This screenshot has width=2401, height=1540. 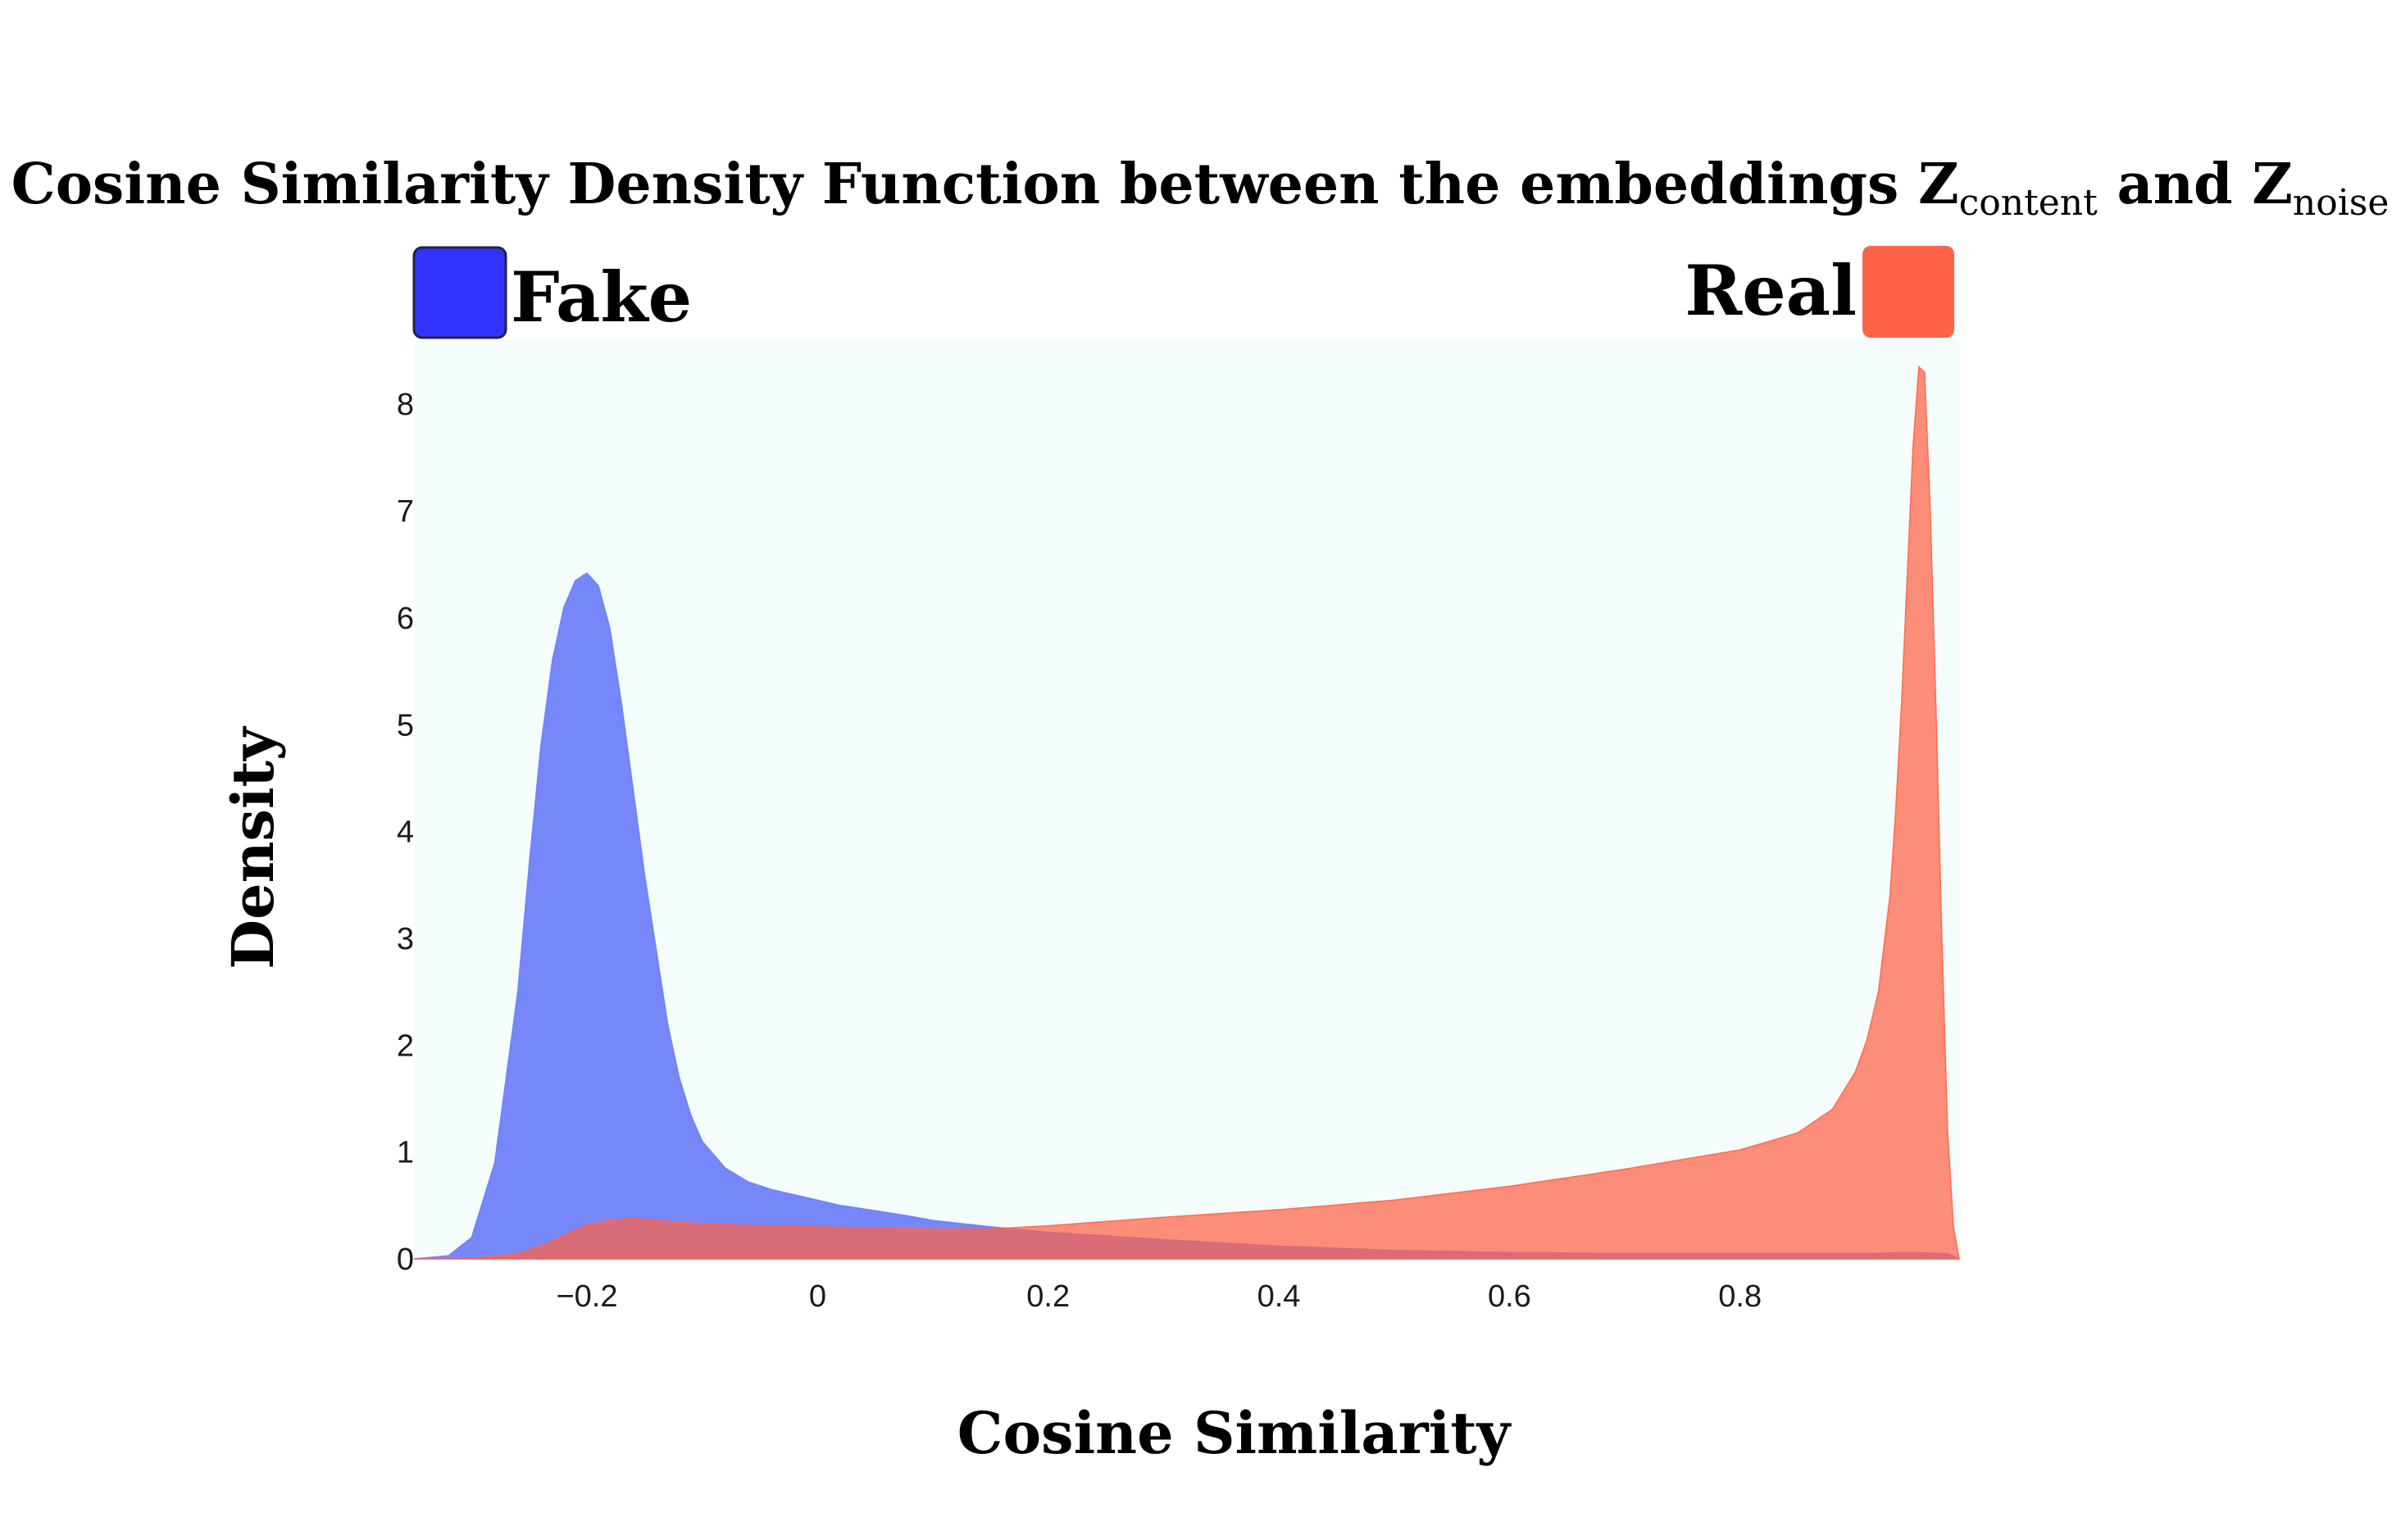 I want to click on title-subscript-a: content, so click(x=2029, y=203).